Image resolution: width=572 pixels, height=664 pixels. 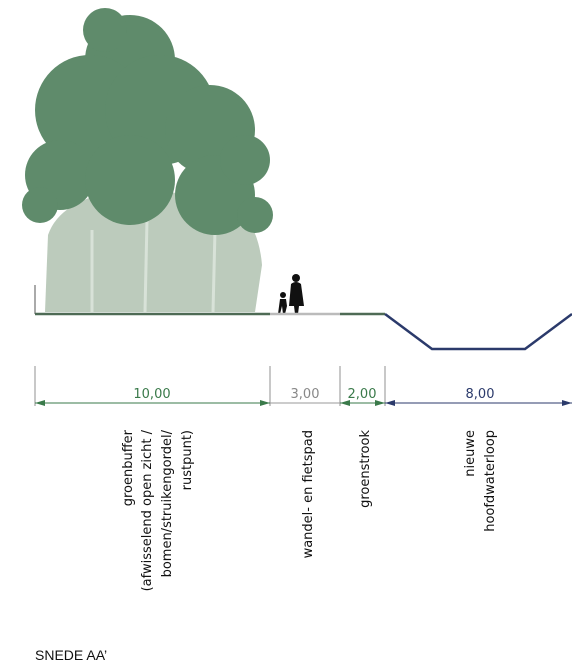 I want to click on section-width: 3,00, so click(x=305, y=394).